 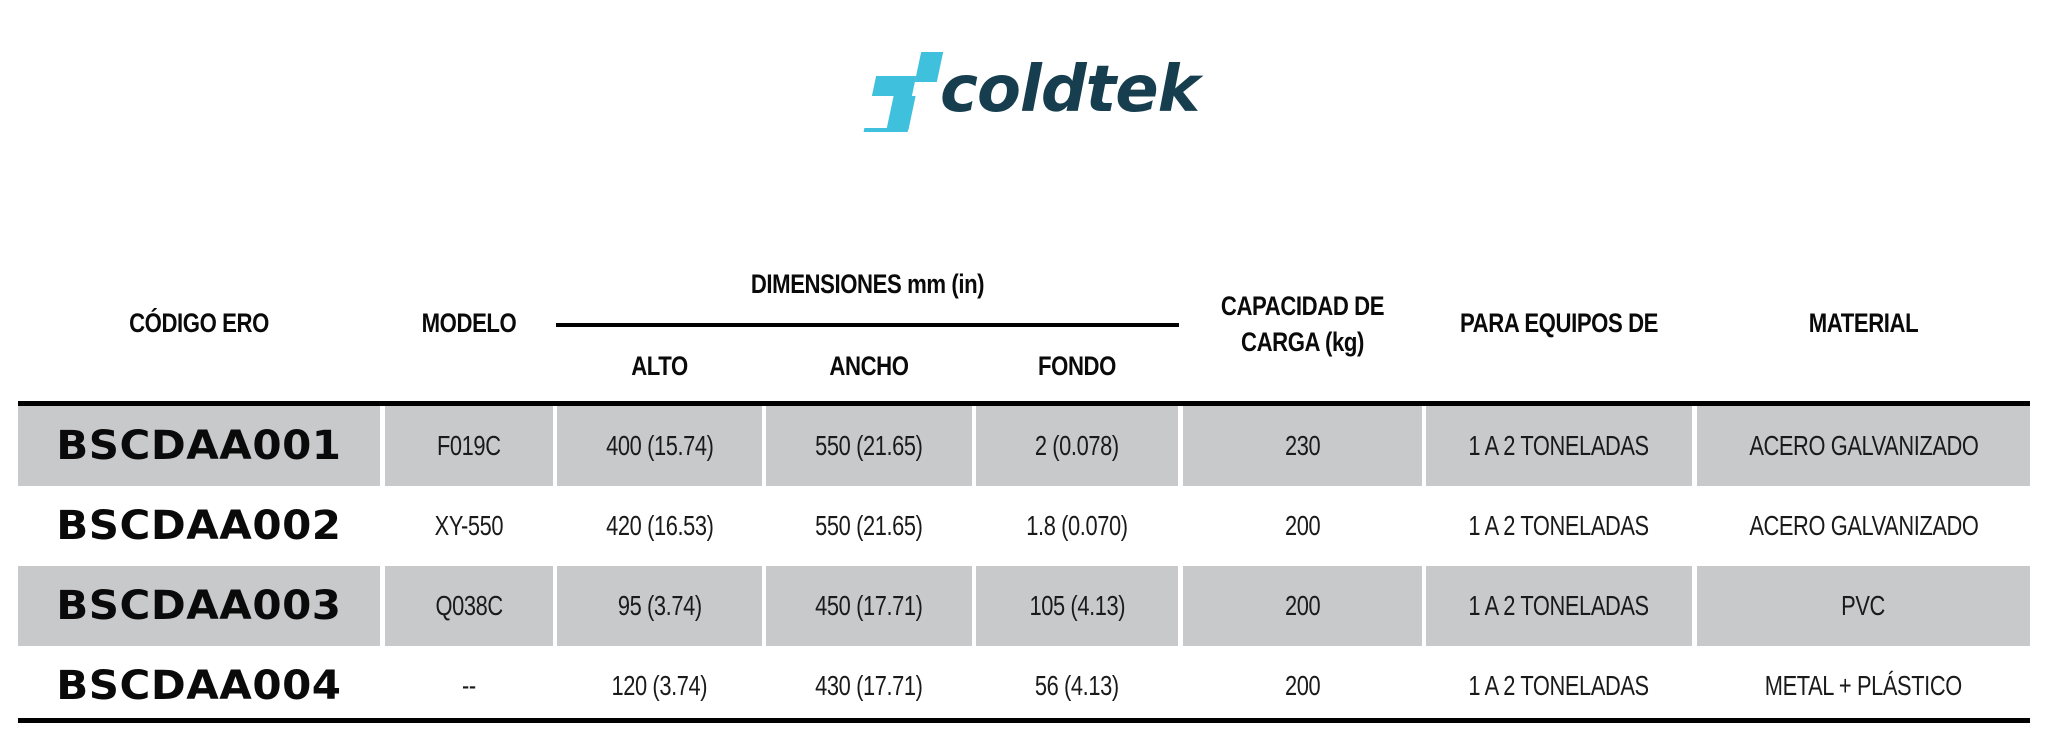 I want to click on cell-model: F019C, so click(x=469, y=446).